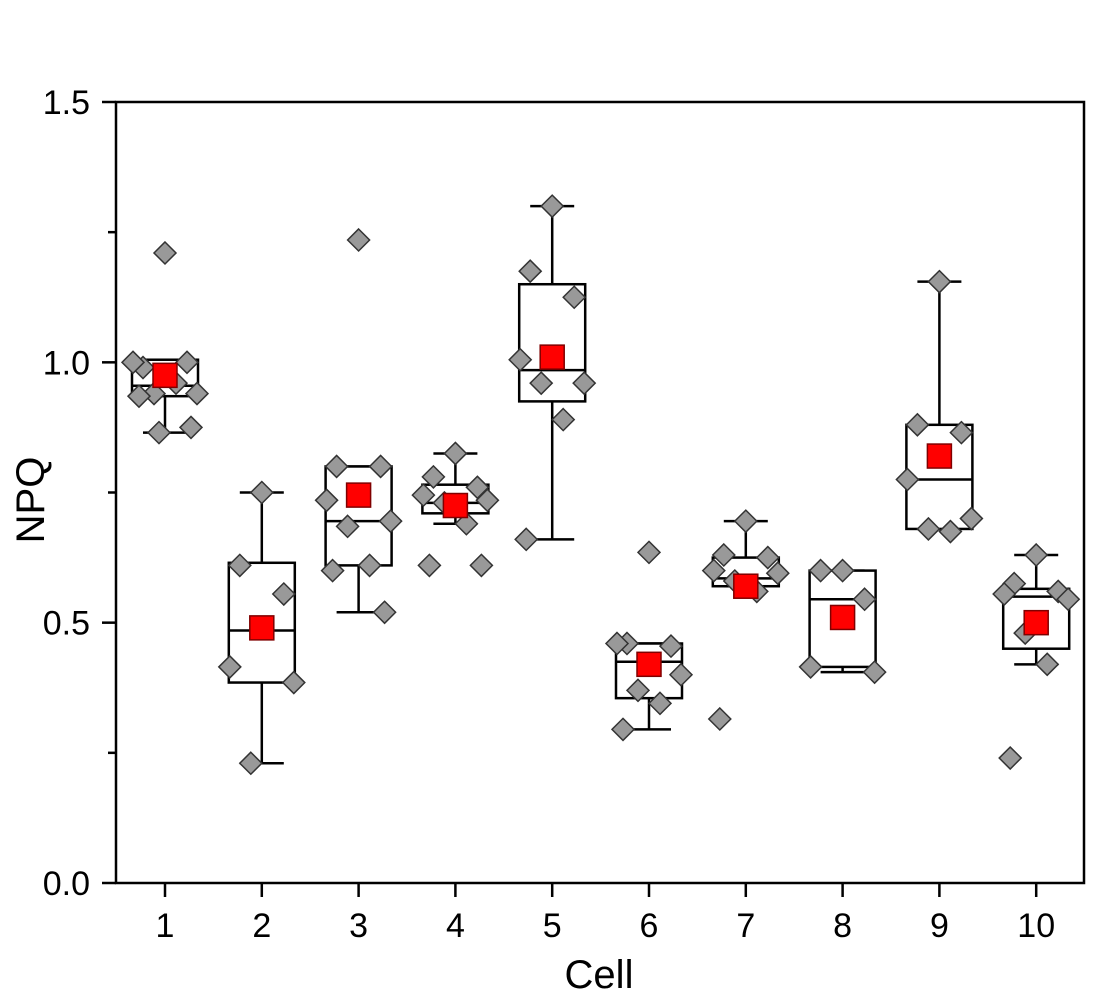 The height and width of the screenshot is (1001, 1111). What do you see at coordinates (1036, 926) in the screenshot?
I see `x-tick-label: 10` at bounding box center [1036, 926].